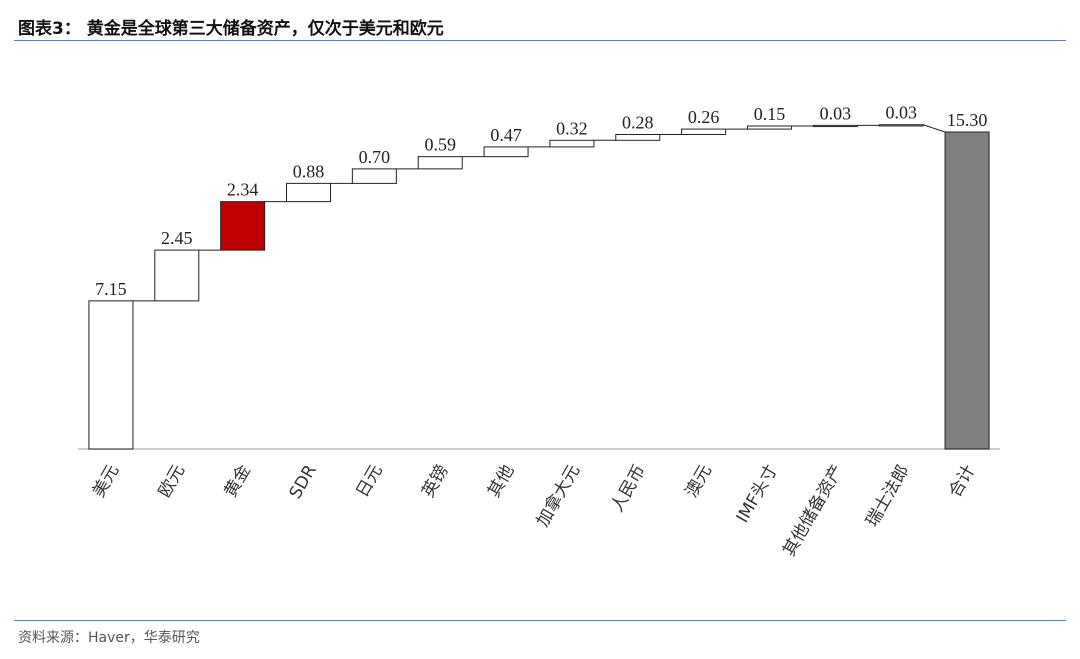 The image size is (1080, 659). What do you see at coordinates (704, 131) in the screenshot?
I see `bar-澳元` at bounding box center [704, 131].